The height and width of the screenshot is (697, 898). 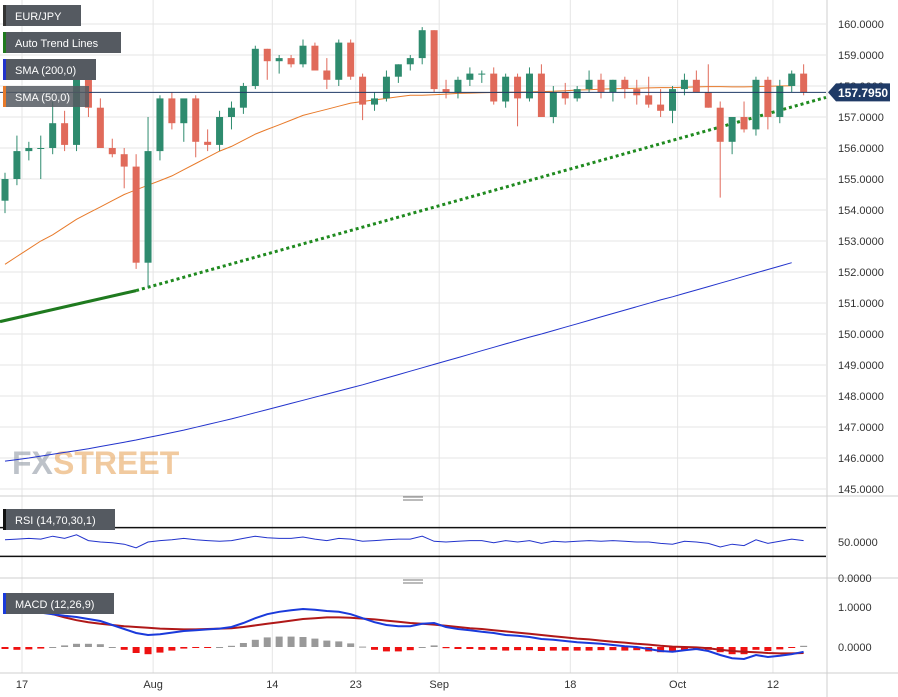 I want to click on price-tick-label: 147.0000, so click(x=861, y=428).